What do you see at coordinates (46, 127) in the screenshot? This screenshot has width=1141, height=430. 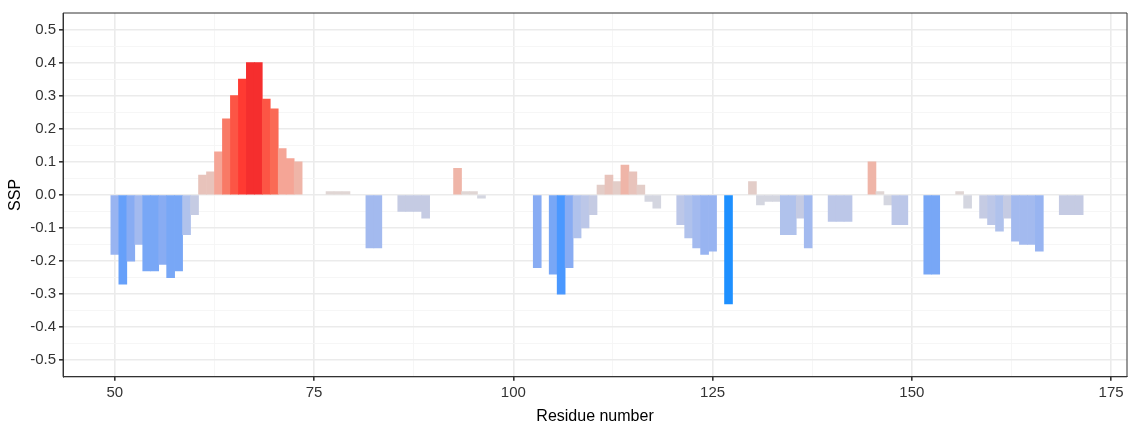 I see `y-tick-label: 0.2` at bounding box center [46, 127].